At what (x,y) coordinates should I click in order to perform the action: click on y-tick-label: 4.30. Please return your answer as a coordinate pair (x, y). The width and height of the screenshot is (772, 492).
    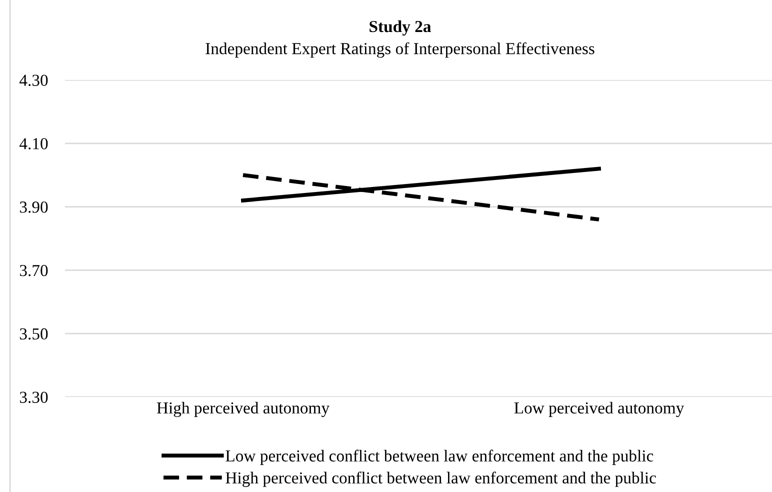
    Looking at the image, I should click on (33, 80).